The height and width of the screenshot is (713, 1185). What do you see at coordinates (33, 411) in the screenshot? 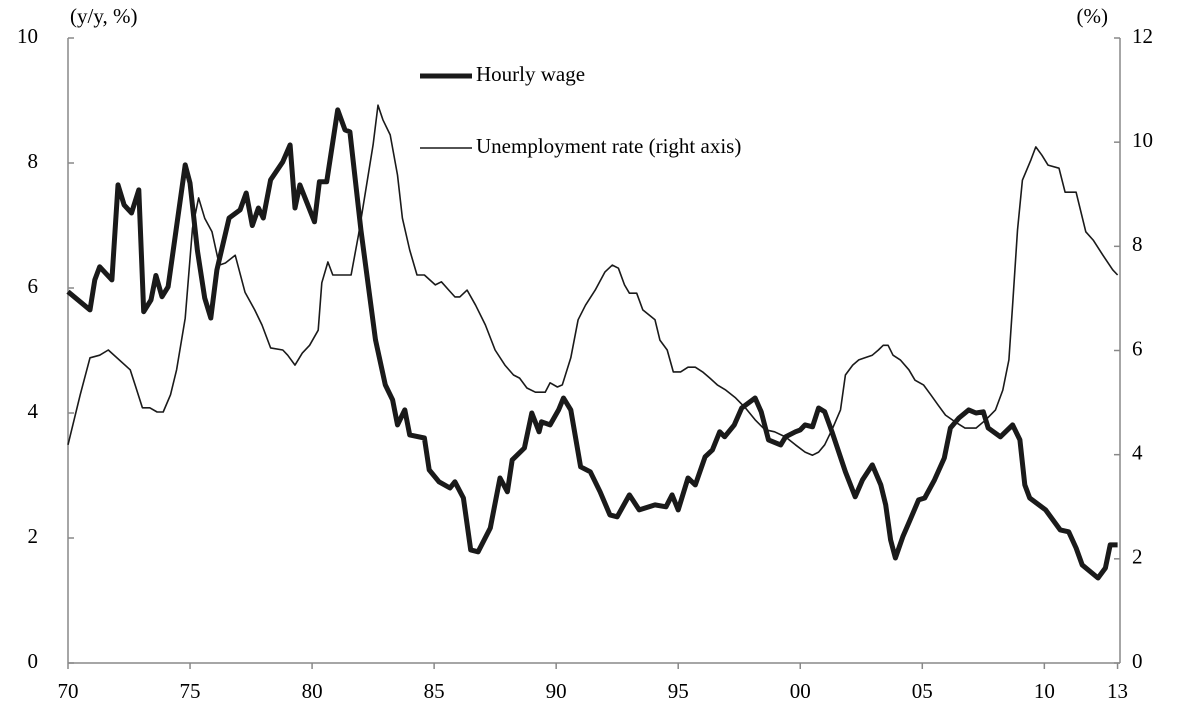
I see `y-tick-label: 4` at bounding box center [33, 411].